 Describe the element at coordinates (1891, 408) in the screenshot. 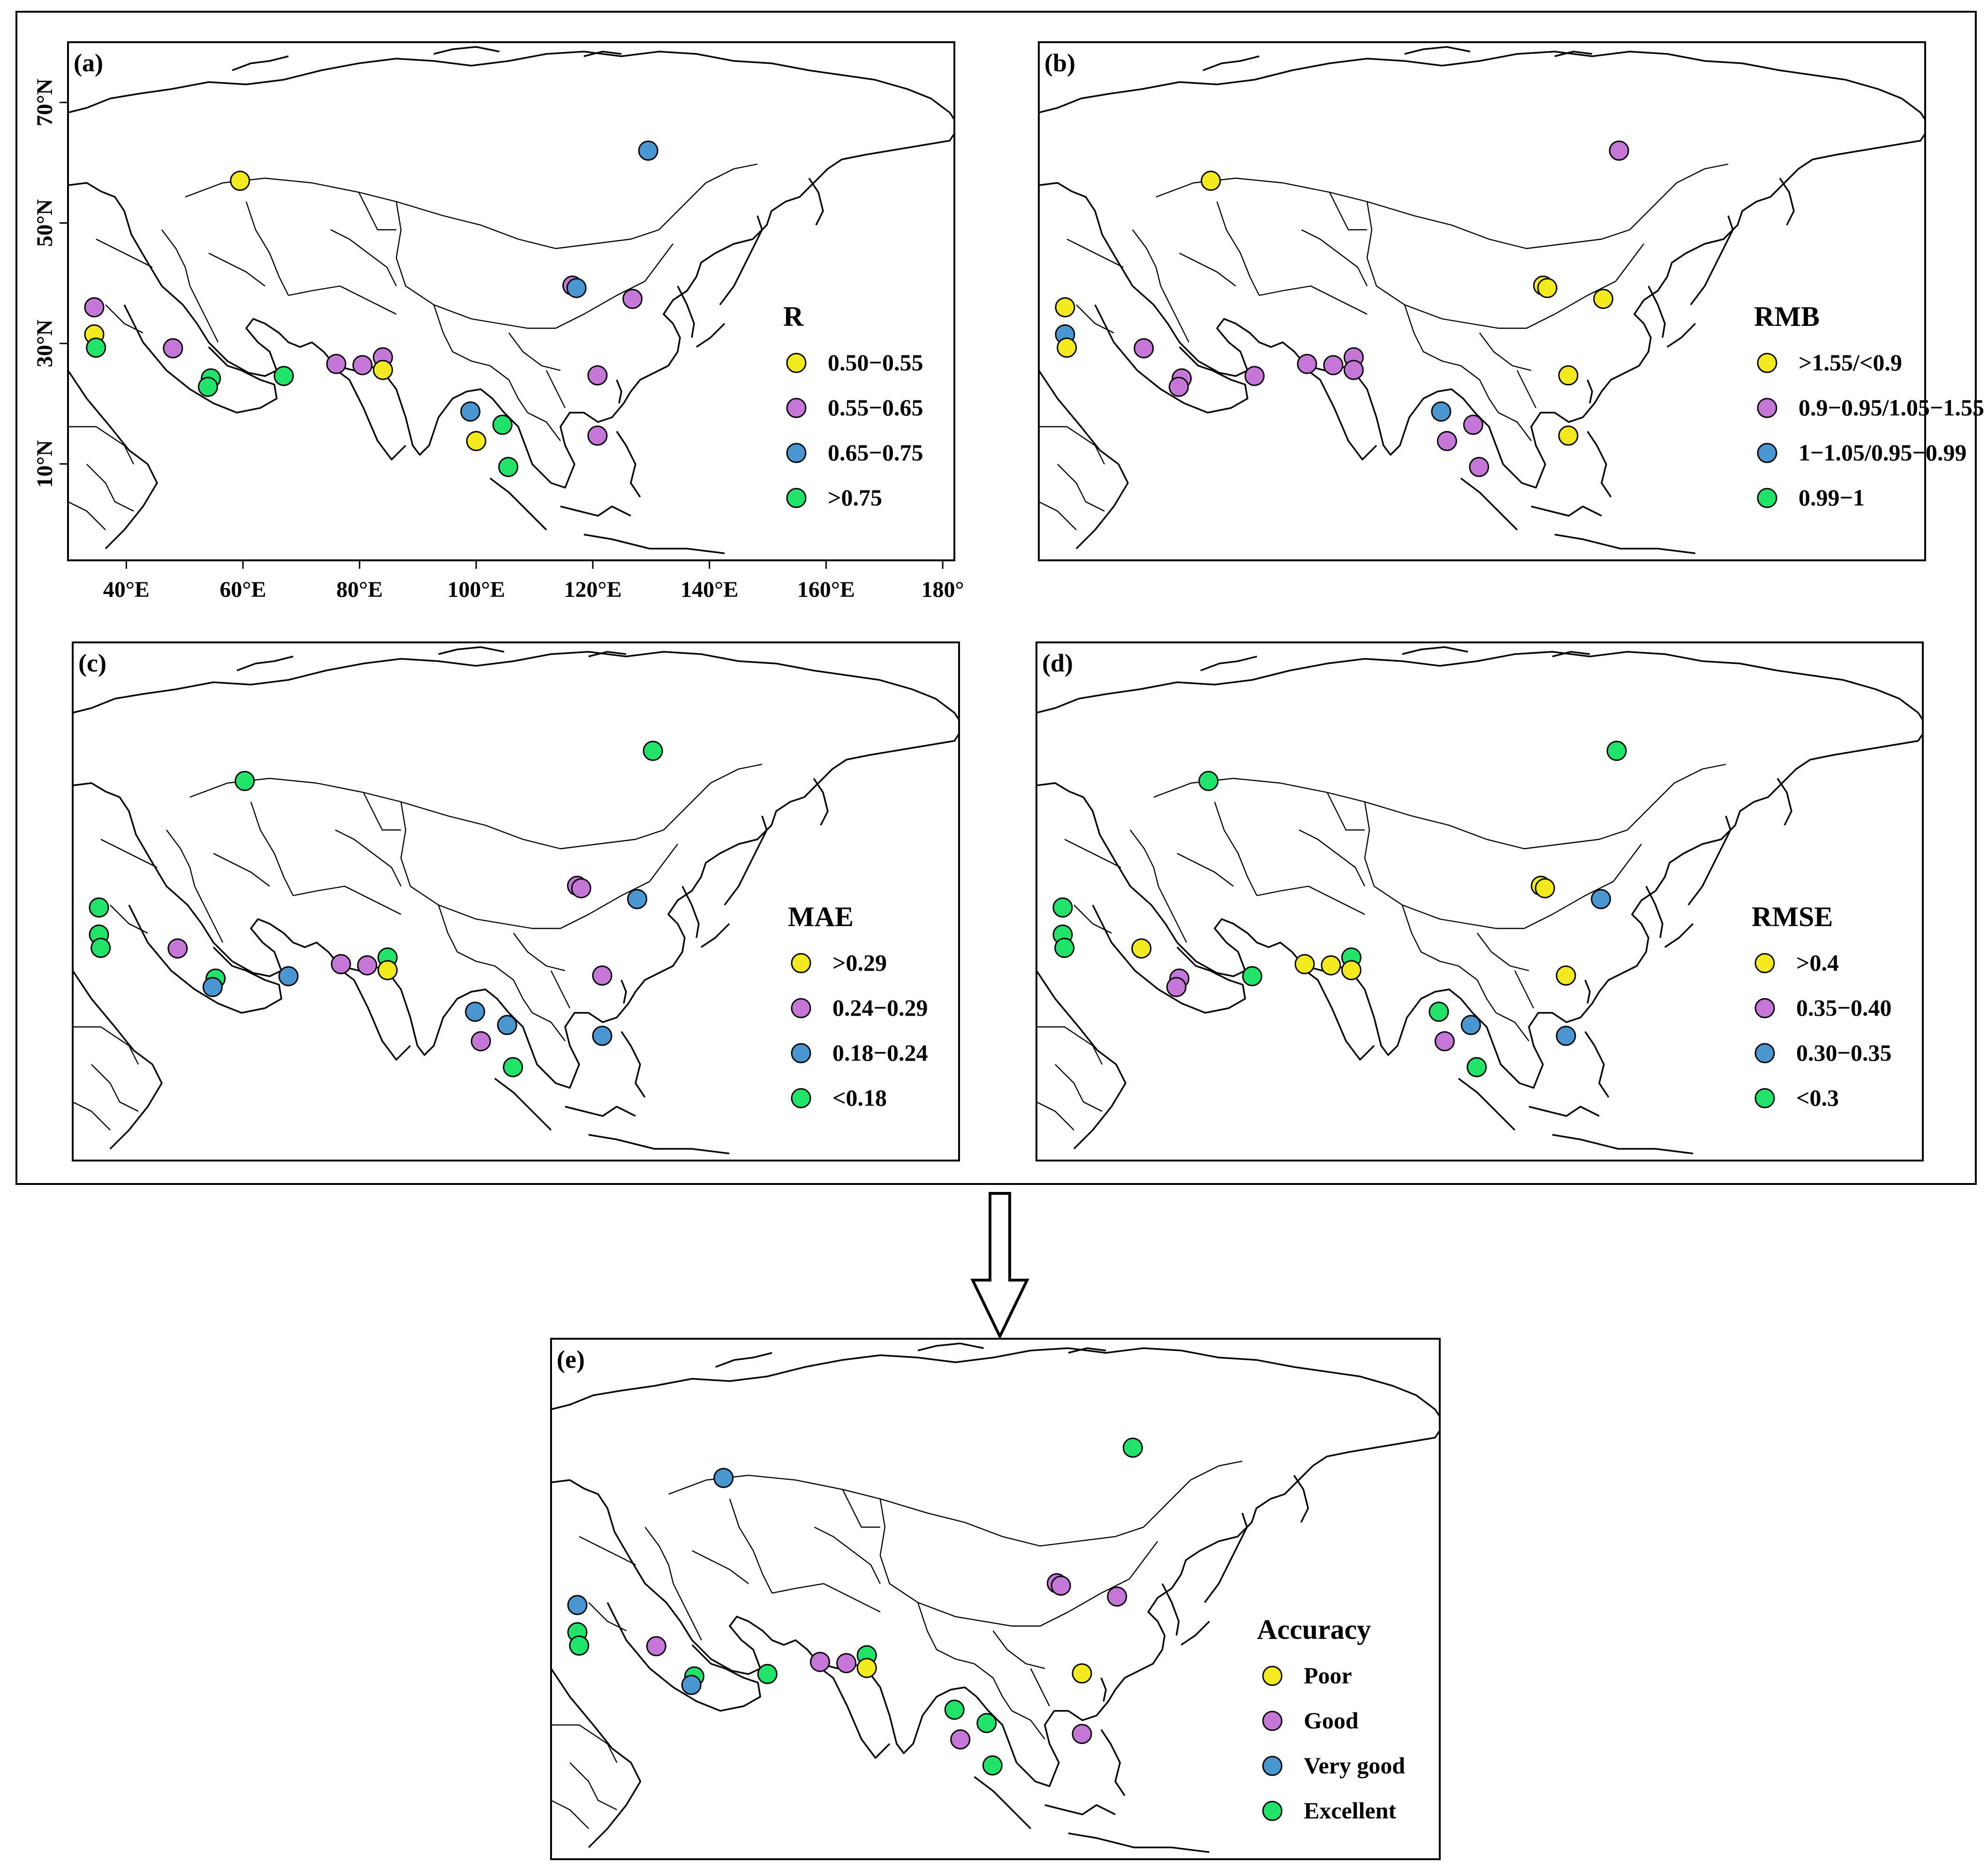

I see `legend-label: 0.9−0.95/1.05−1.55` at that location.